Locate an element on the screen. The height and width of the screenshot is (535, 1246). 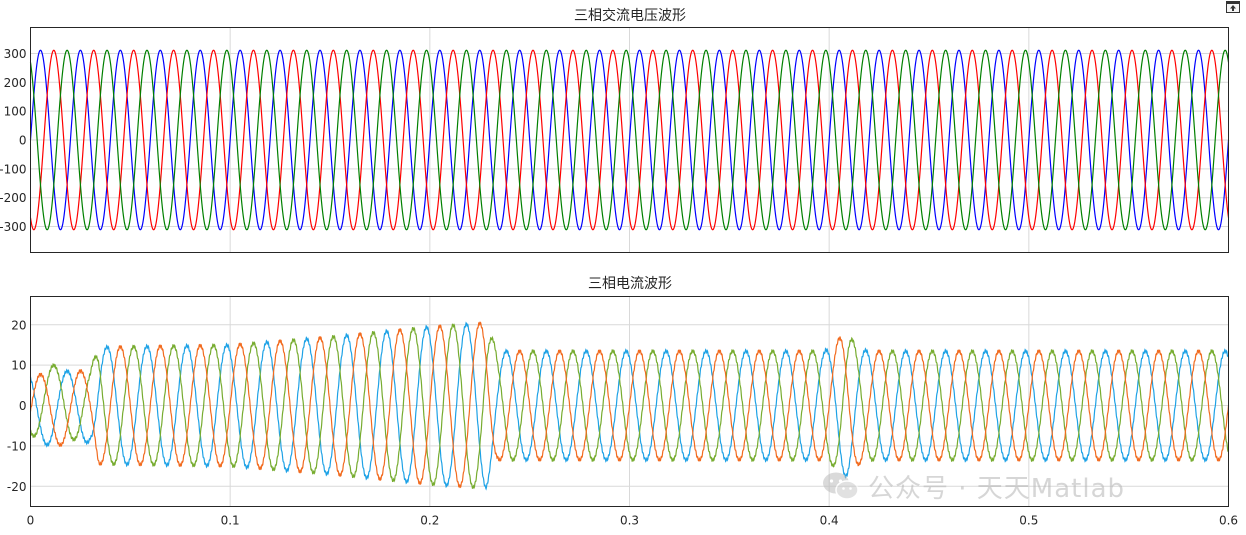
xtick-label: 0.5 is located at coordinates (1028, 521).